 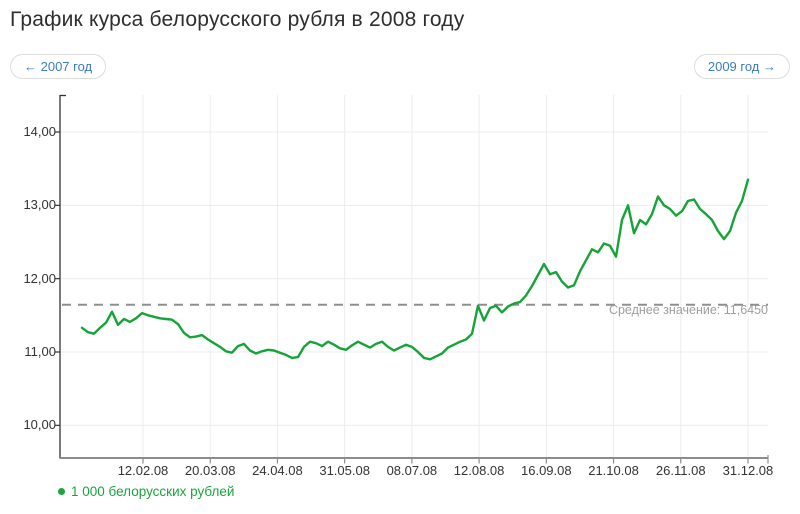 What do you see at coordinates (412, 470) in the screenshot?
I see `x-axis-label: 08.07.08` at bounding box center [412, 470].